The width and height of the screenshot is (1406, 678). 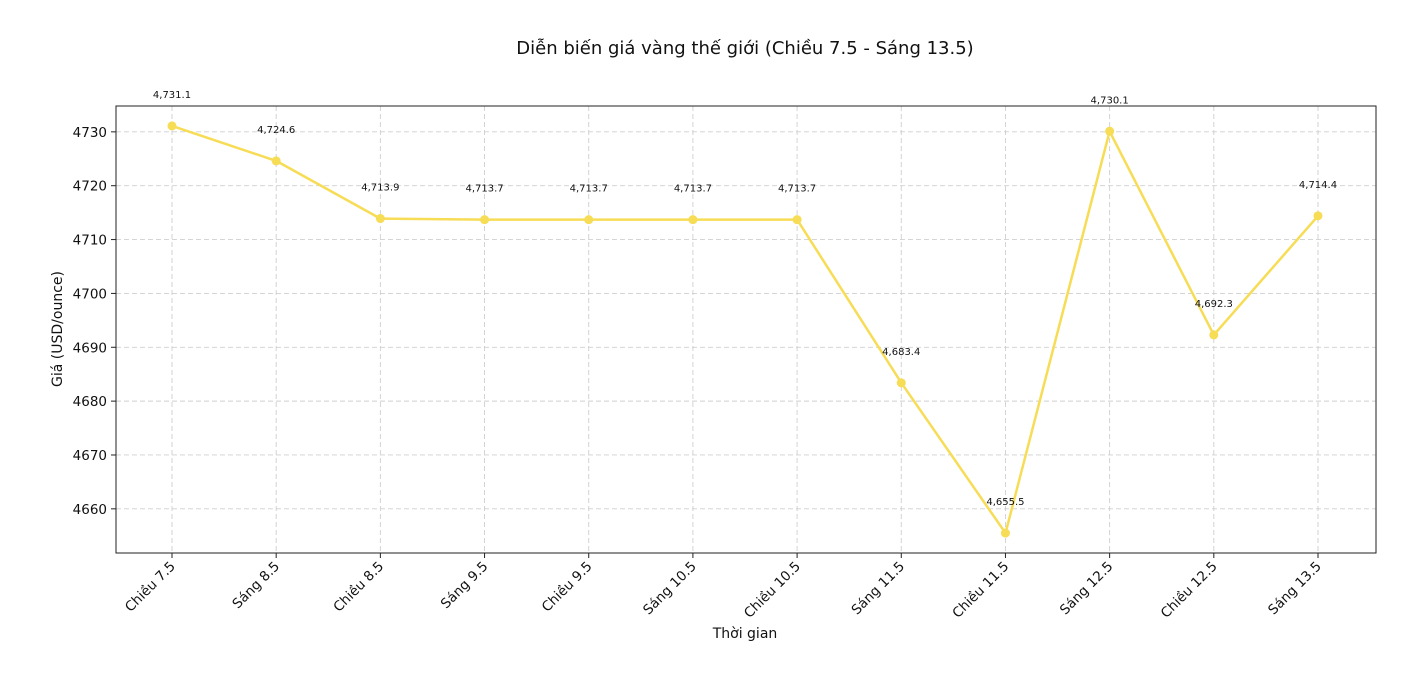 What do you see at coordinates (359, 587) in the screenshot?
I see `x-tick-label: Chiều 8.5` at bounding box center [359, 587].